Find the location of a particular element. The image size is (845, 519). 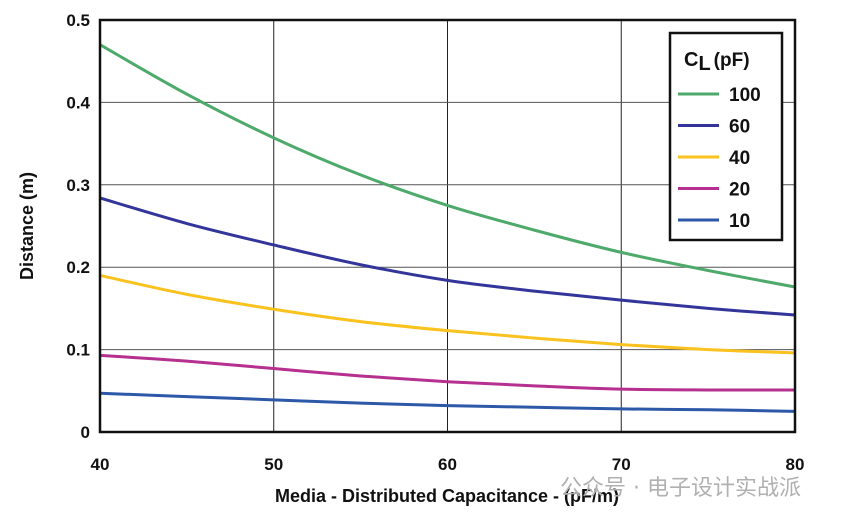

x-axis-label: Media - Distributed Capacitance - (pF/m) is located at coordinates (447, 496).